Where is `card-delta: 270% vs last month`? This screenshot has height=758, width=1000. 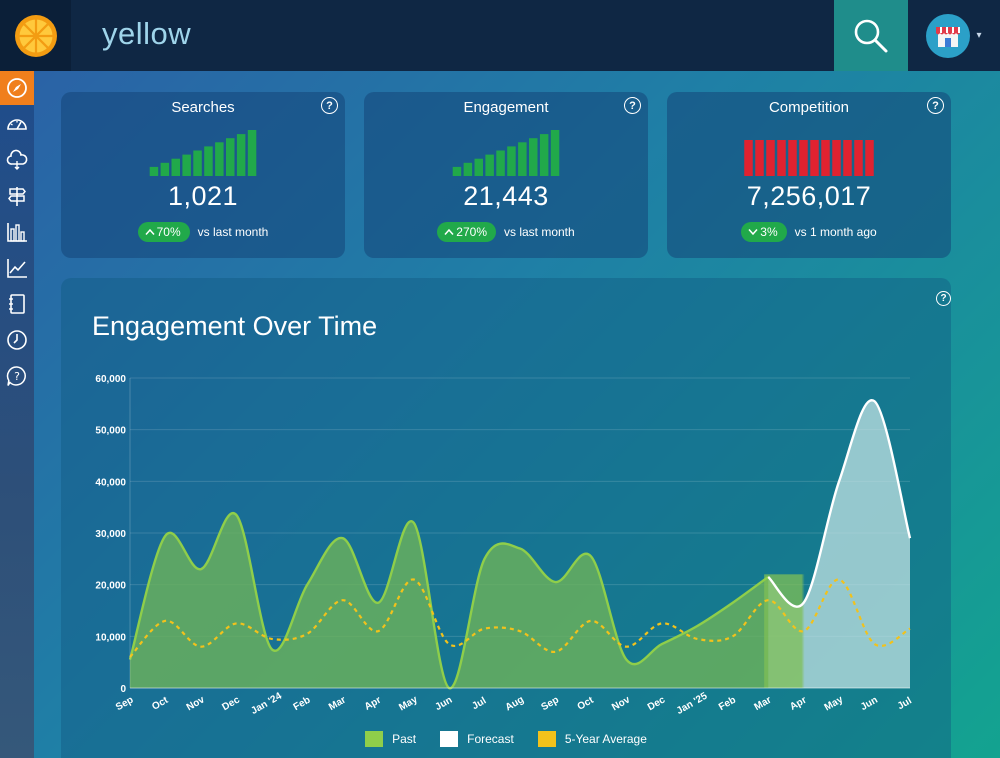 card-delta: 270% vs last month is located at coordinates (506, 232).